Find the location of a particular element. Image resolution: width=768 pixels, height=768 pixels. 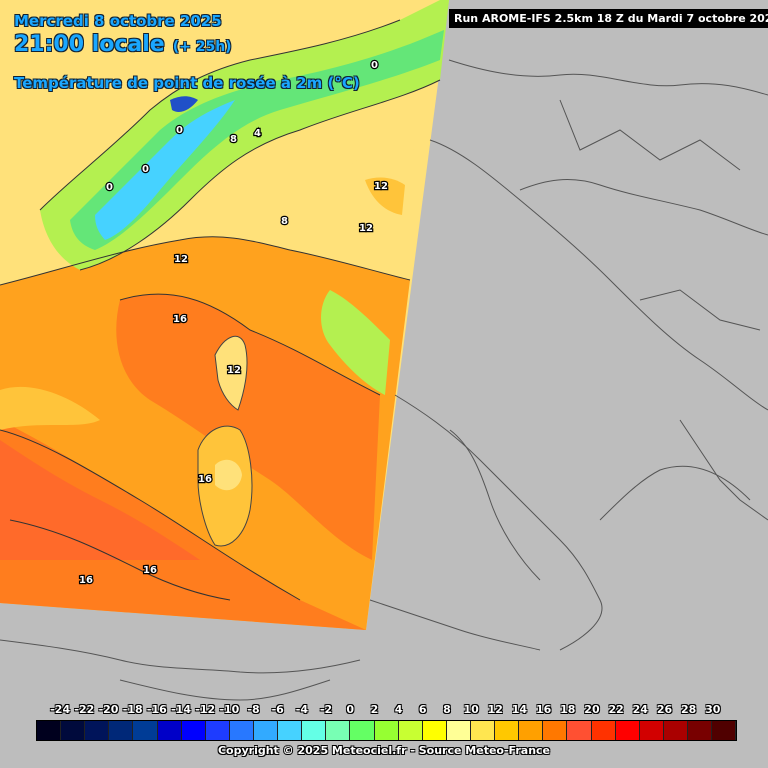

legend-tick-label: 28 is located at coordinates (688, 709).